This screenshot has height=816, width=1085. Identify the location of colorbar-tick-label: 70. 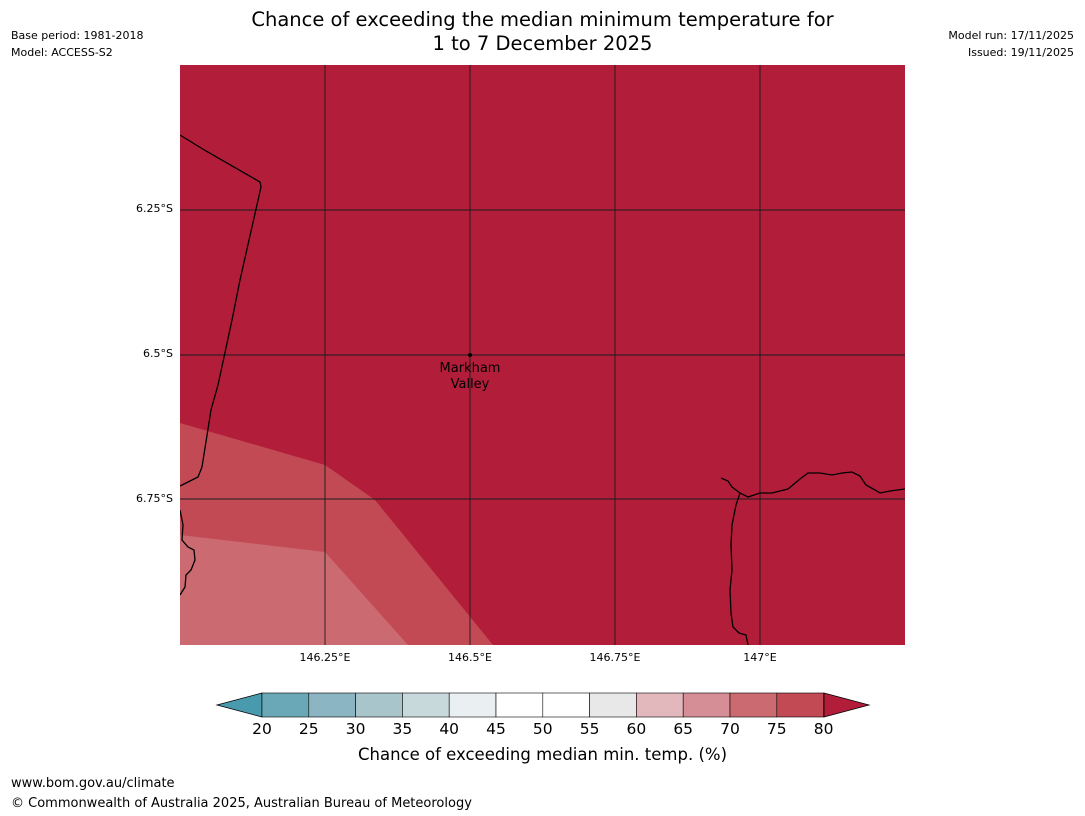
(730, 729).